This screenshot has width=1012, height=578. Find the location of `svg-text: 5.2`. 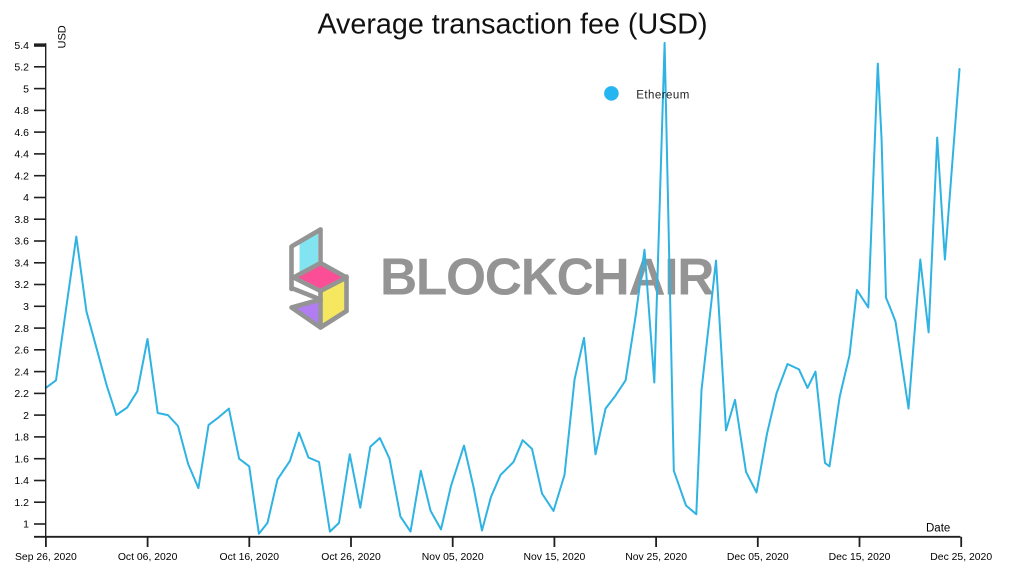

svg-text: 5.2 is located at coordinates (21, 68).